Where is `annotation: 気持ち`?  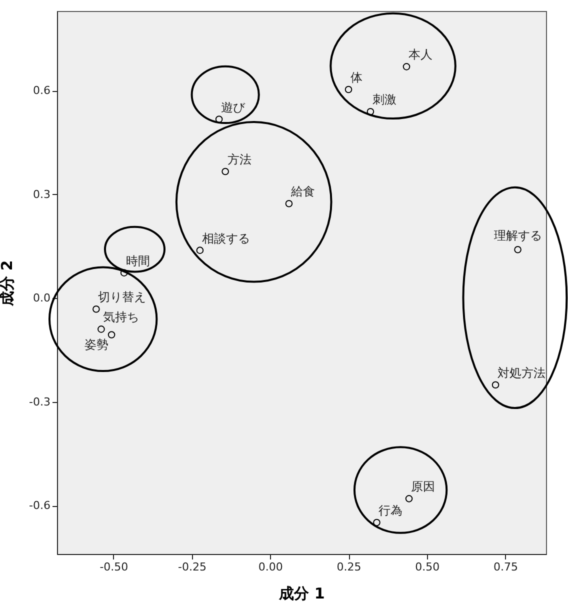
annotation: 気持ち is located at coordinates (121, 317).